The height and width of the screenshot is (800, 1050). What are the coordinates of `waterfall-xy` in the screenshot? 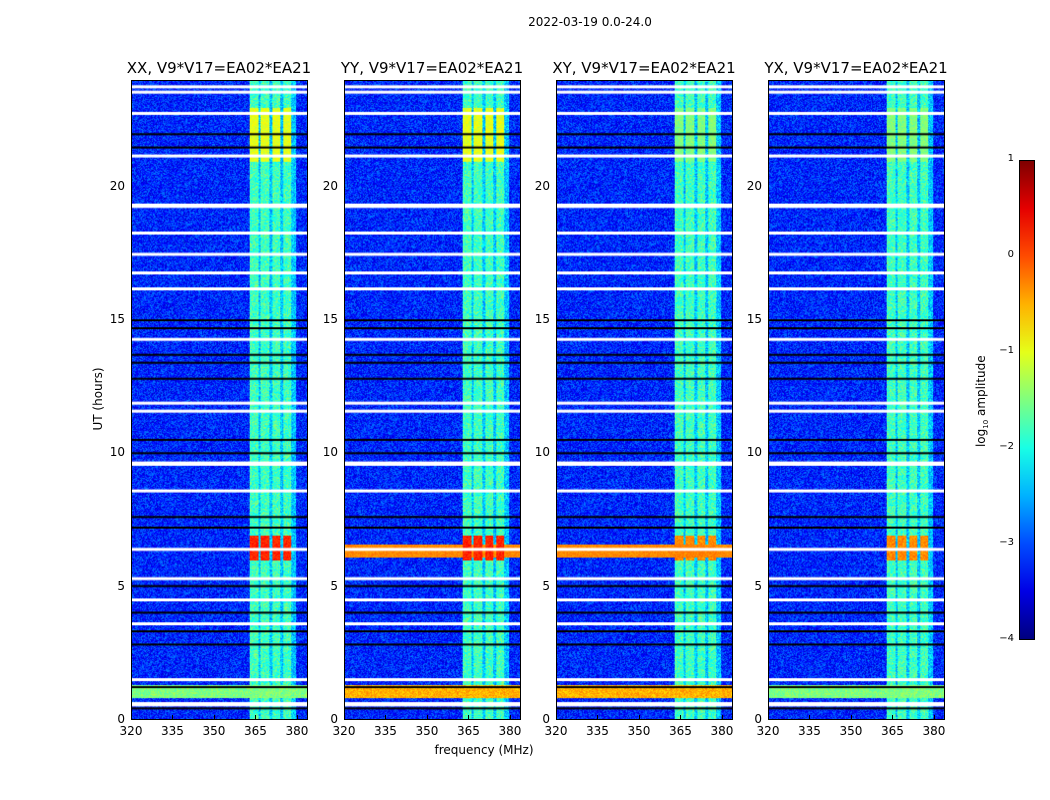 It's located at (644, 400).